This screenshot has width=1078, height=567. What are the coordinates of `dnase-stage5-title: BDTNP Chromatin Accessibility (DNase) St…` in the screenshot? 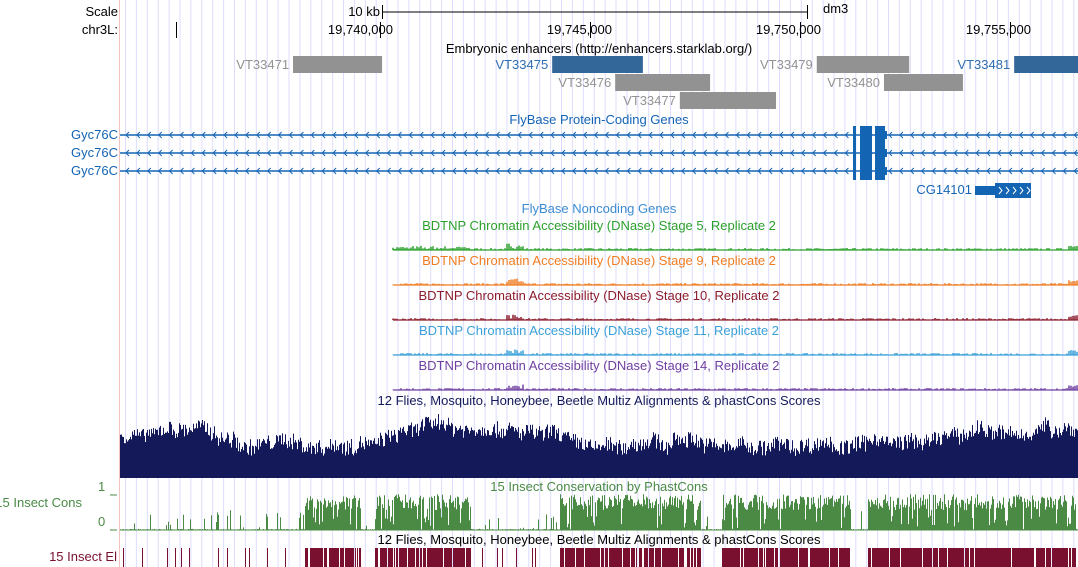 It's located at (599, 225).